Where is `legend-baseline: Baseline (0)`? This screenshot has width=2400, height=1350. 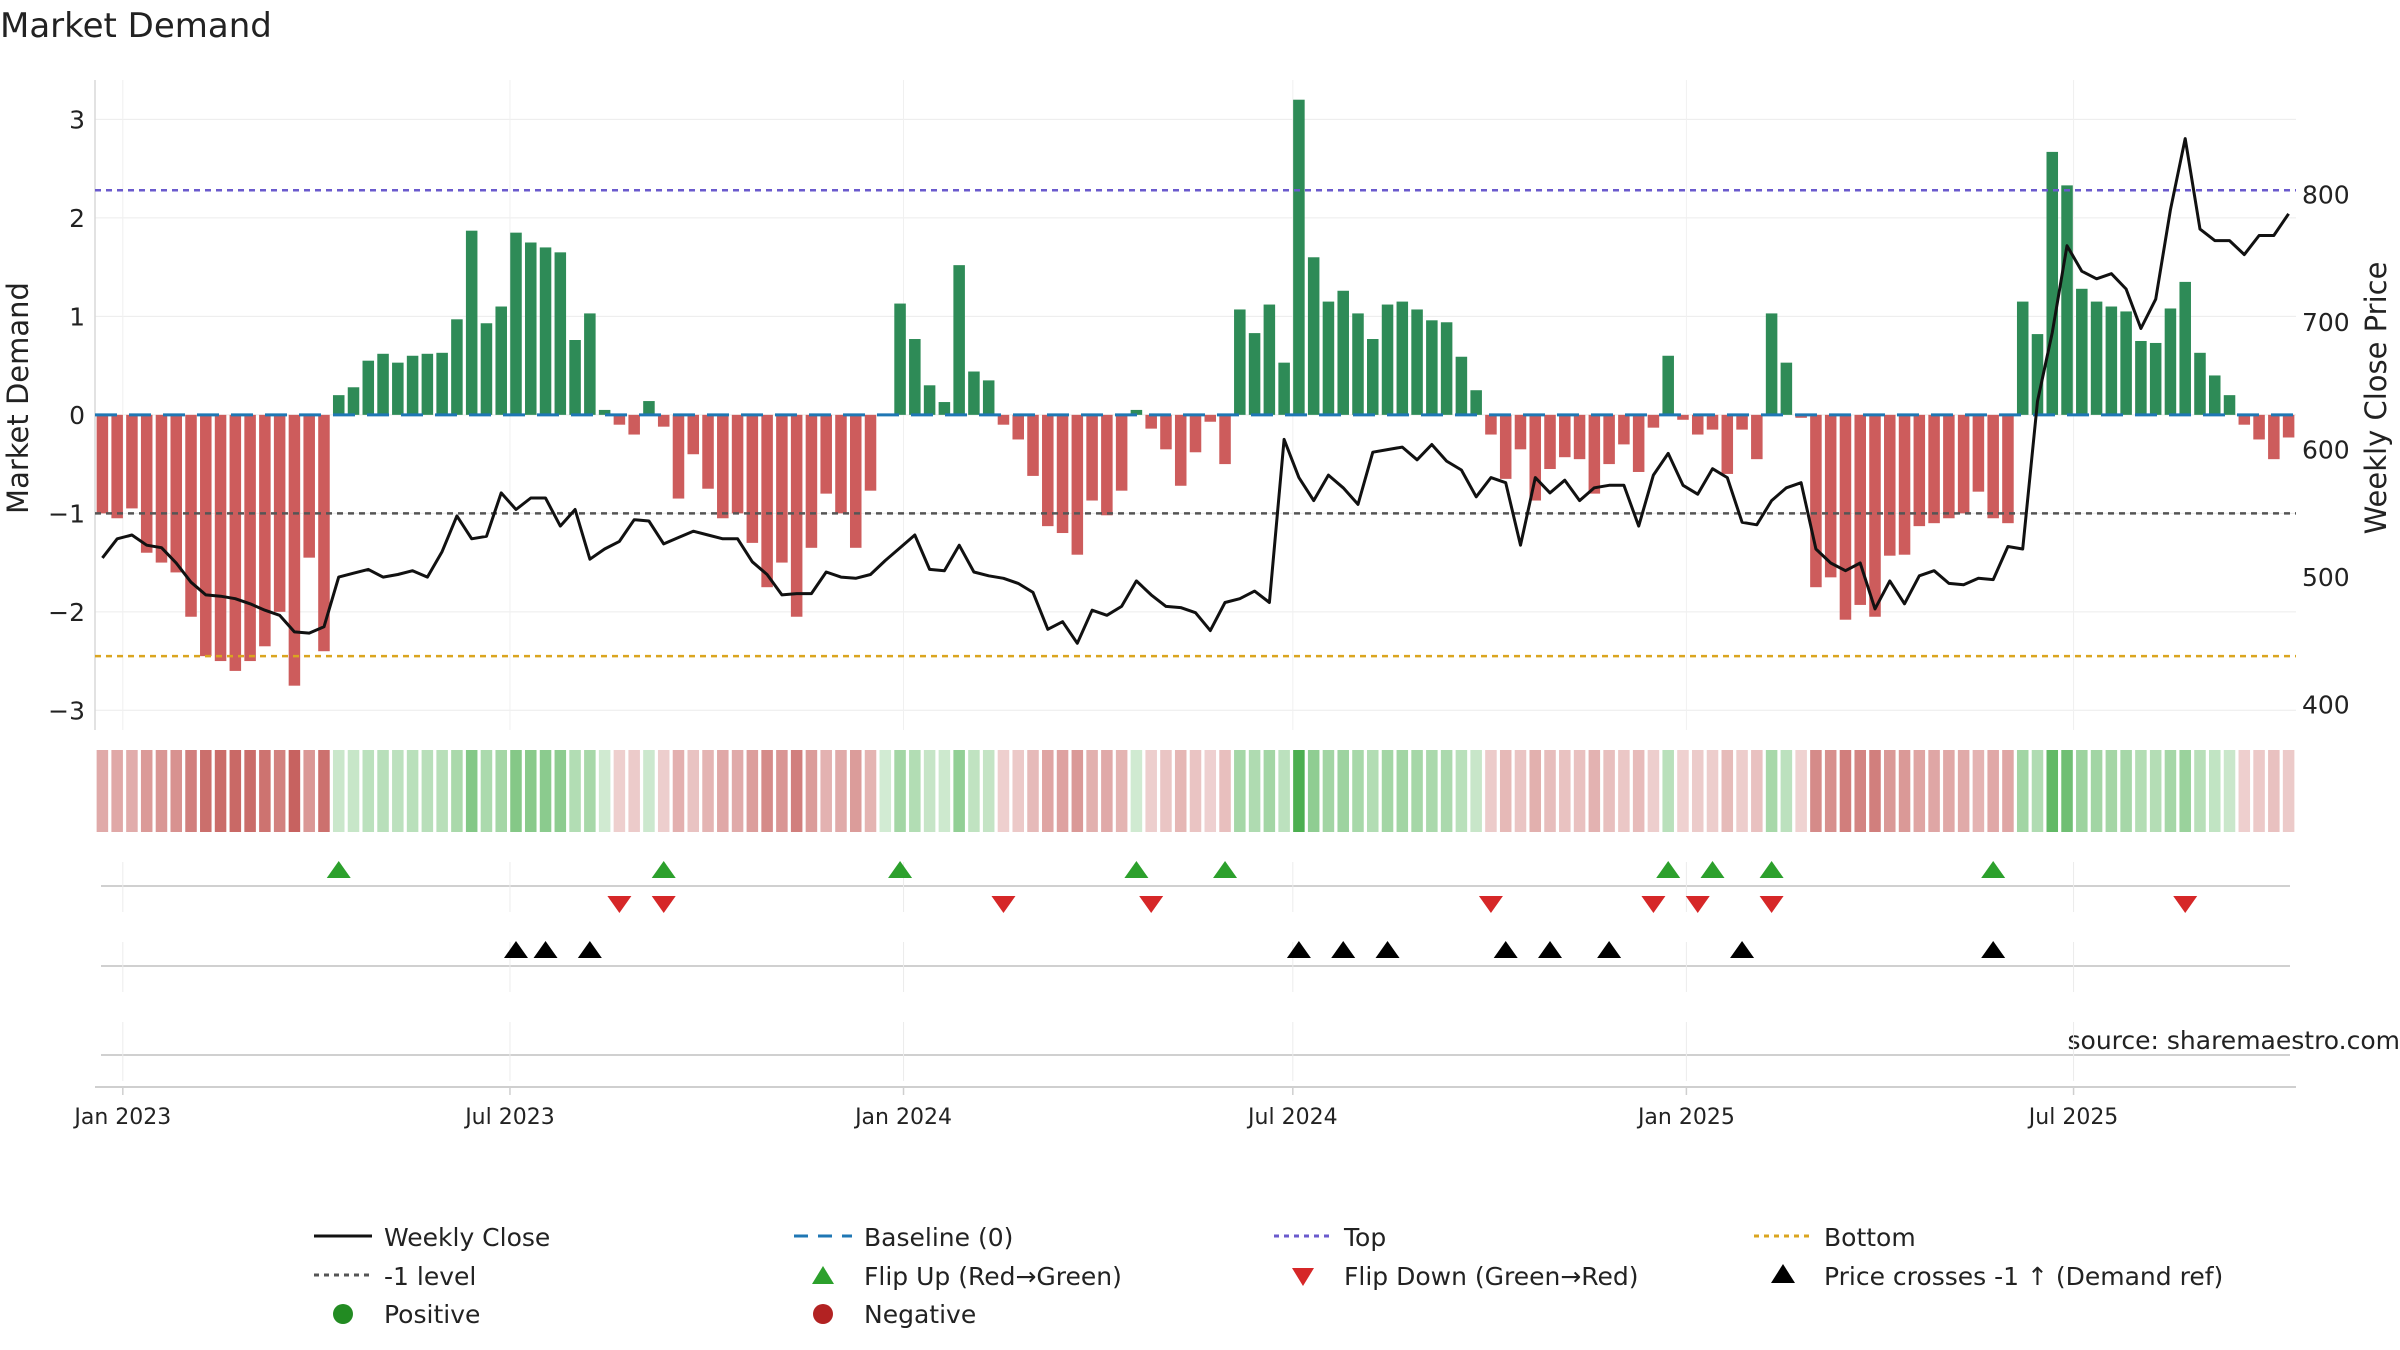 legend-baseline: Baseline (0) is located at coordinates (903, 1237).